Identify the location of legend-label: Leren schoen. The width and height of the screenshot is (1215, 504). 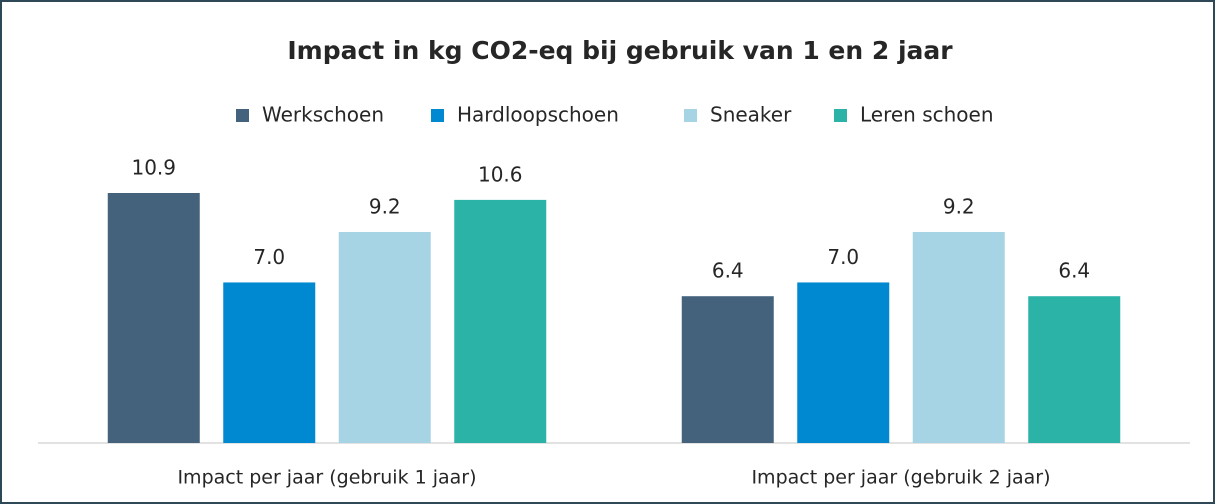
(927, 115).